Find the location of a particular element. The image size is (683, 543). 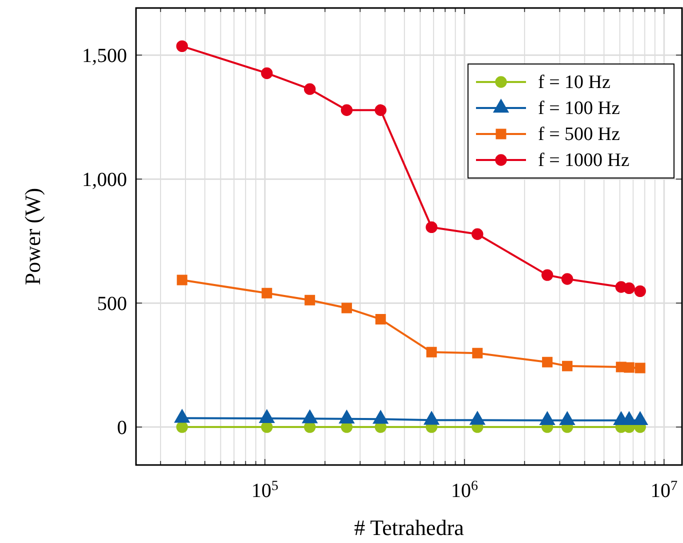

x-tick-label: 10$^{6}$ is located at coordinates (464, 490).